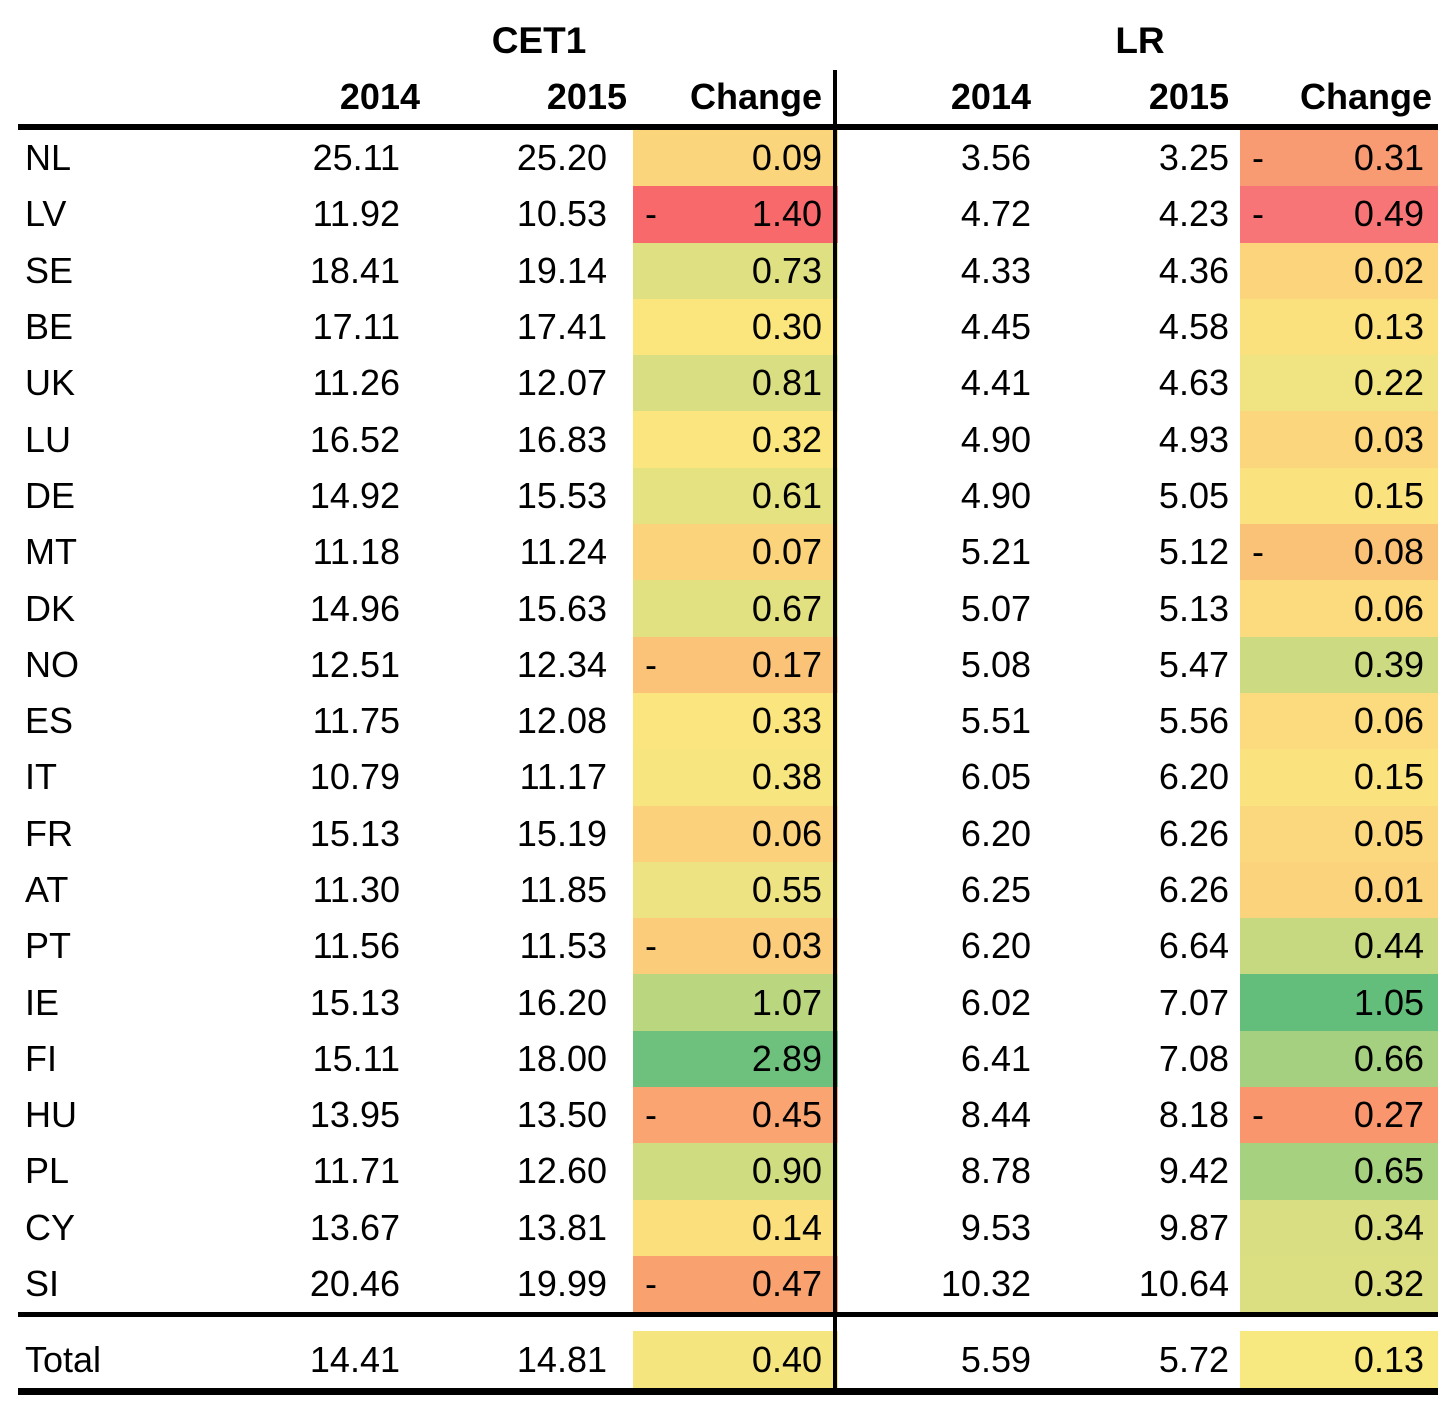  What do you see at coordinates (995, 777) in the screenshot?
I see `lr-2014-value: 6.05` at bounding box center [995, 777].